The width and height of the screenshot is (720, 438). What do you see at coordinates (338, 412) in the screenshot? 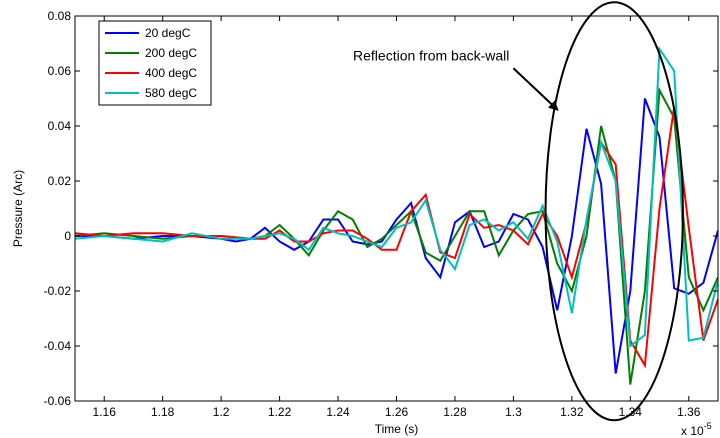
I see `x-tick-label: 1.24` at bounding box center [338, 412].